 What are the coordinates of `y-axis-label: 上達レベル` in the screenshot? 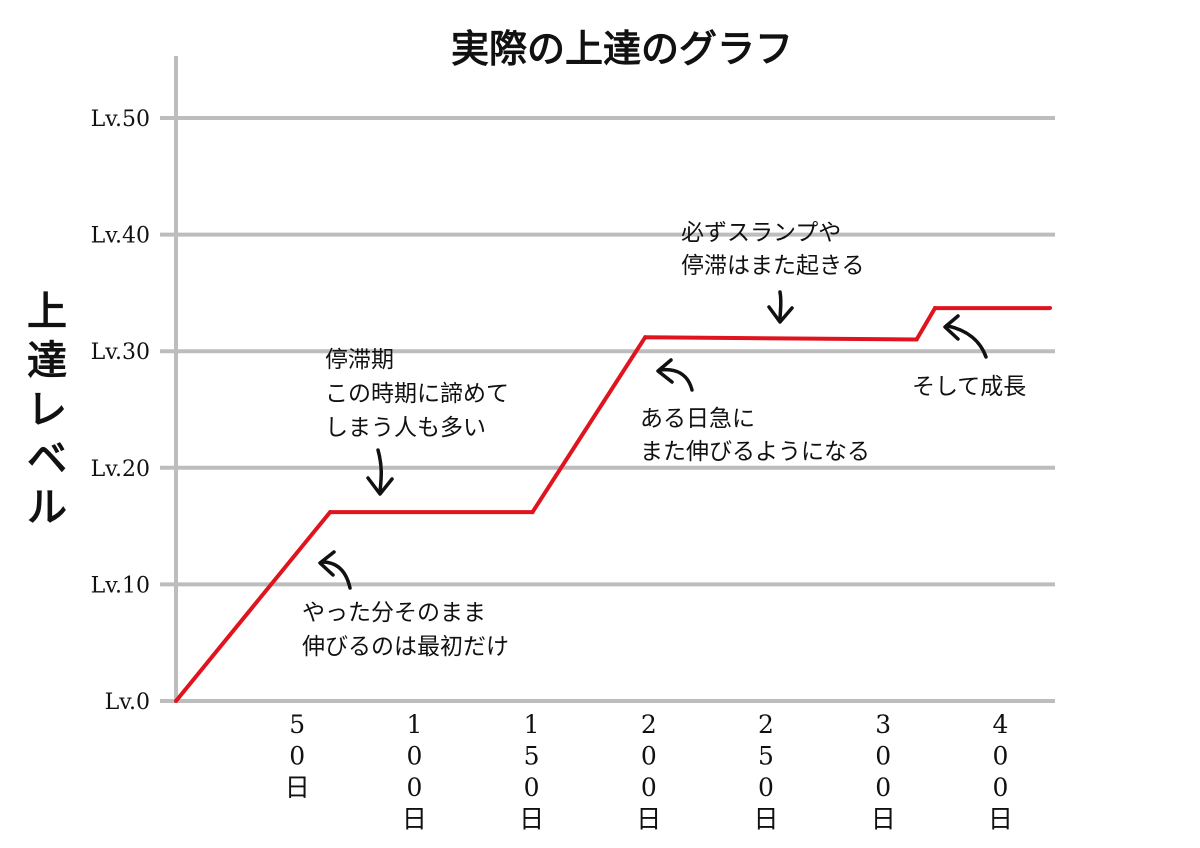 It's located at (47, 410).